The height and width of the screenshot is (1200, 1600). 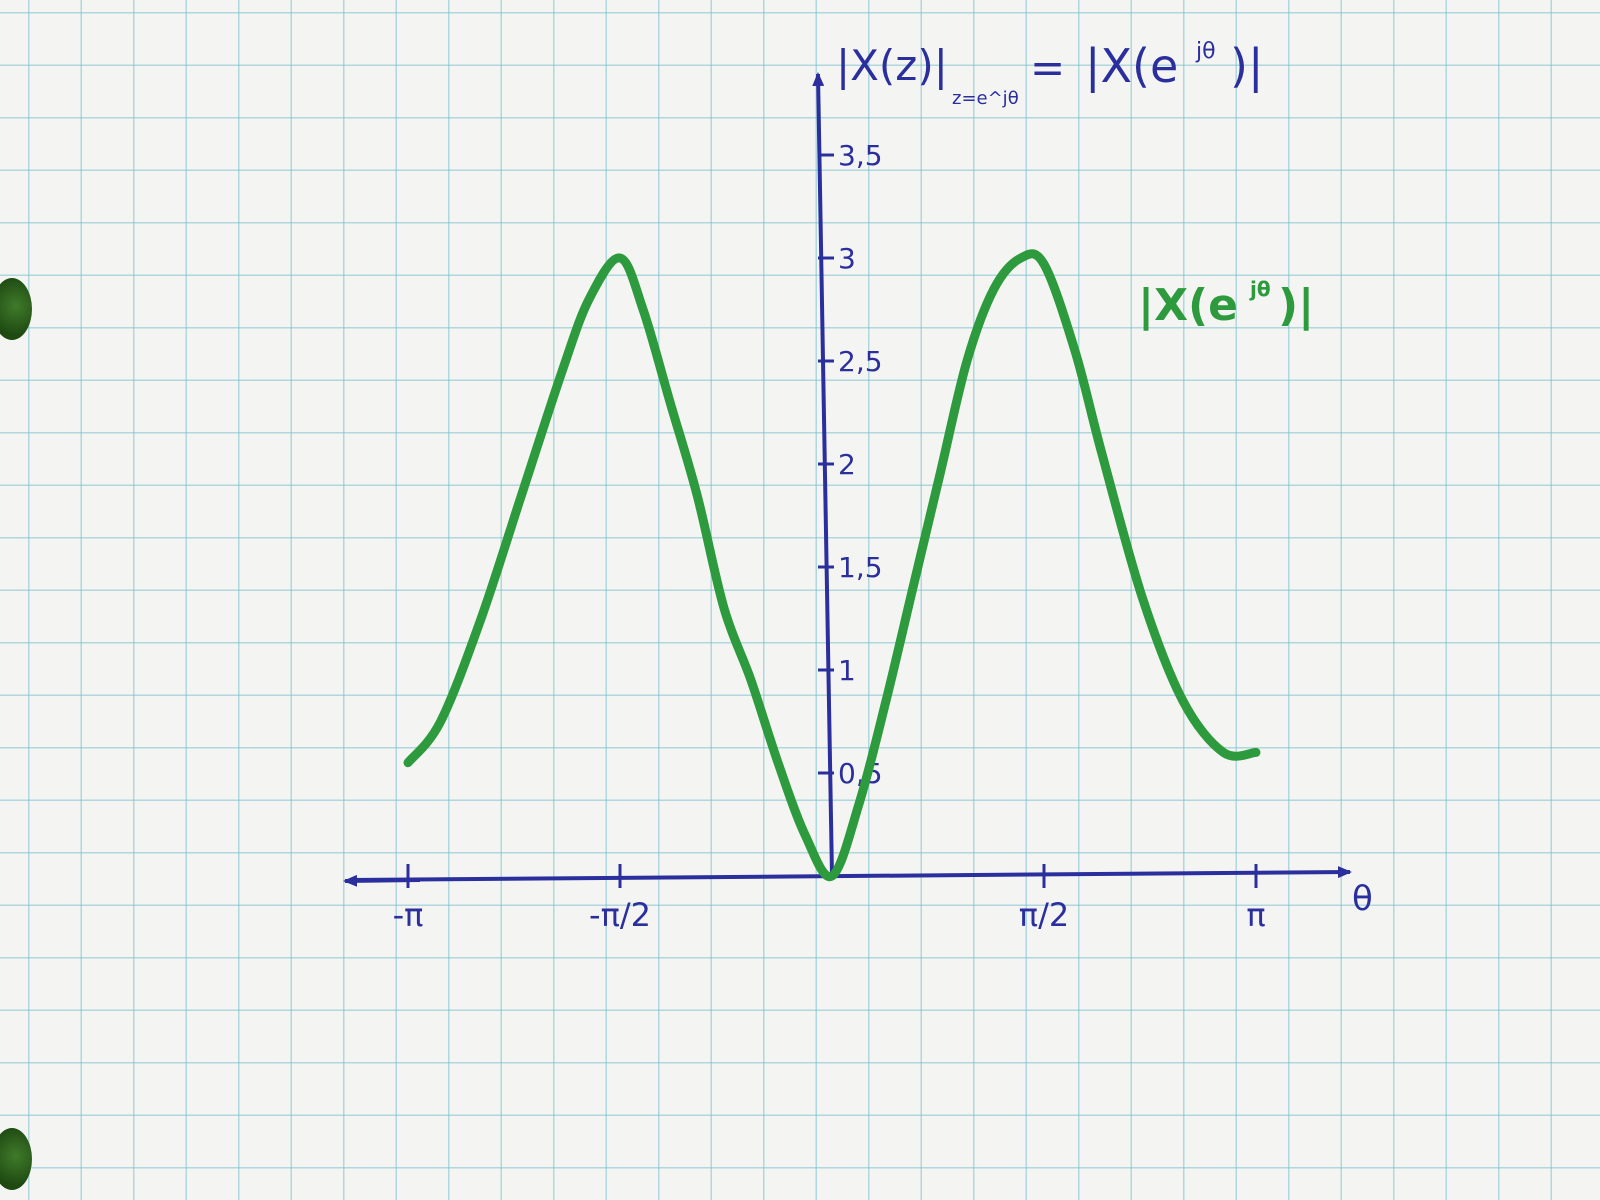 I want to click on y-tick-label: 2, so click(x=847, y=464).